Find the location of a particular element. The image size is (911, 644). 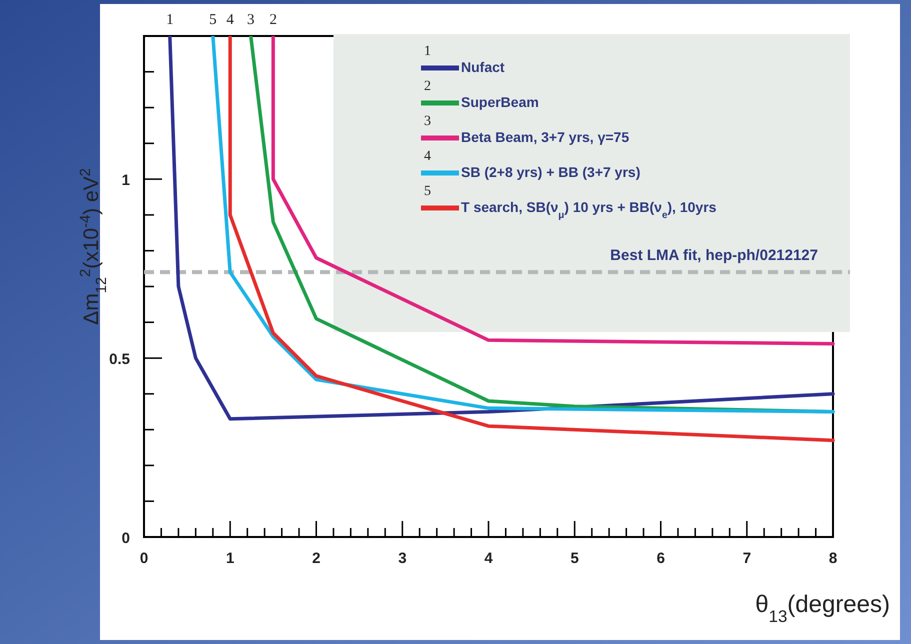

legend-label: SuperBeam is located at coordinates (500, 102).